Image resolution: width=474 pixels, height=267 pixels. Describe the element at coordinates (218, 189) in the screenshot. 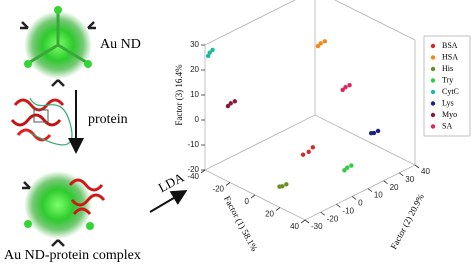

I see `x-tick-label: -20` at that location.